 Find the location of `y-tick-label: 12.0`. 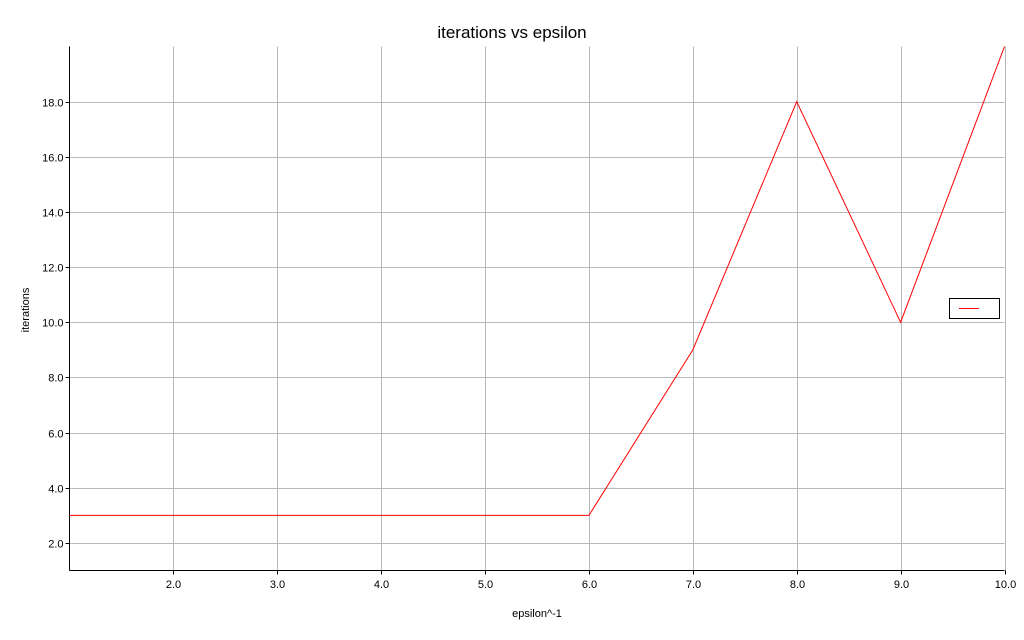

y-tick-label: 12.0 is located at coordinates (52, 269).